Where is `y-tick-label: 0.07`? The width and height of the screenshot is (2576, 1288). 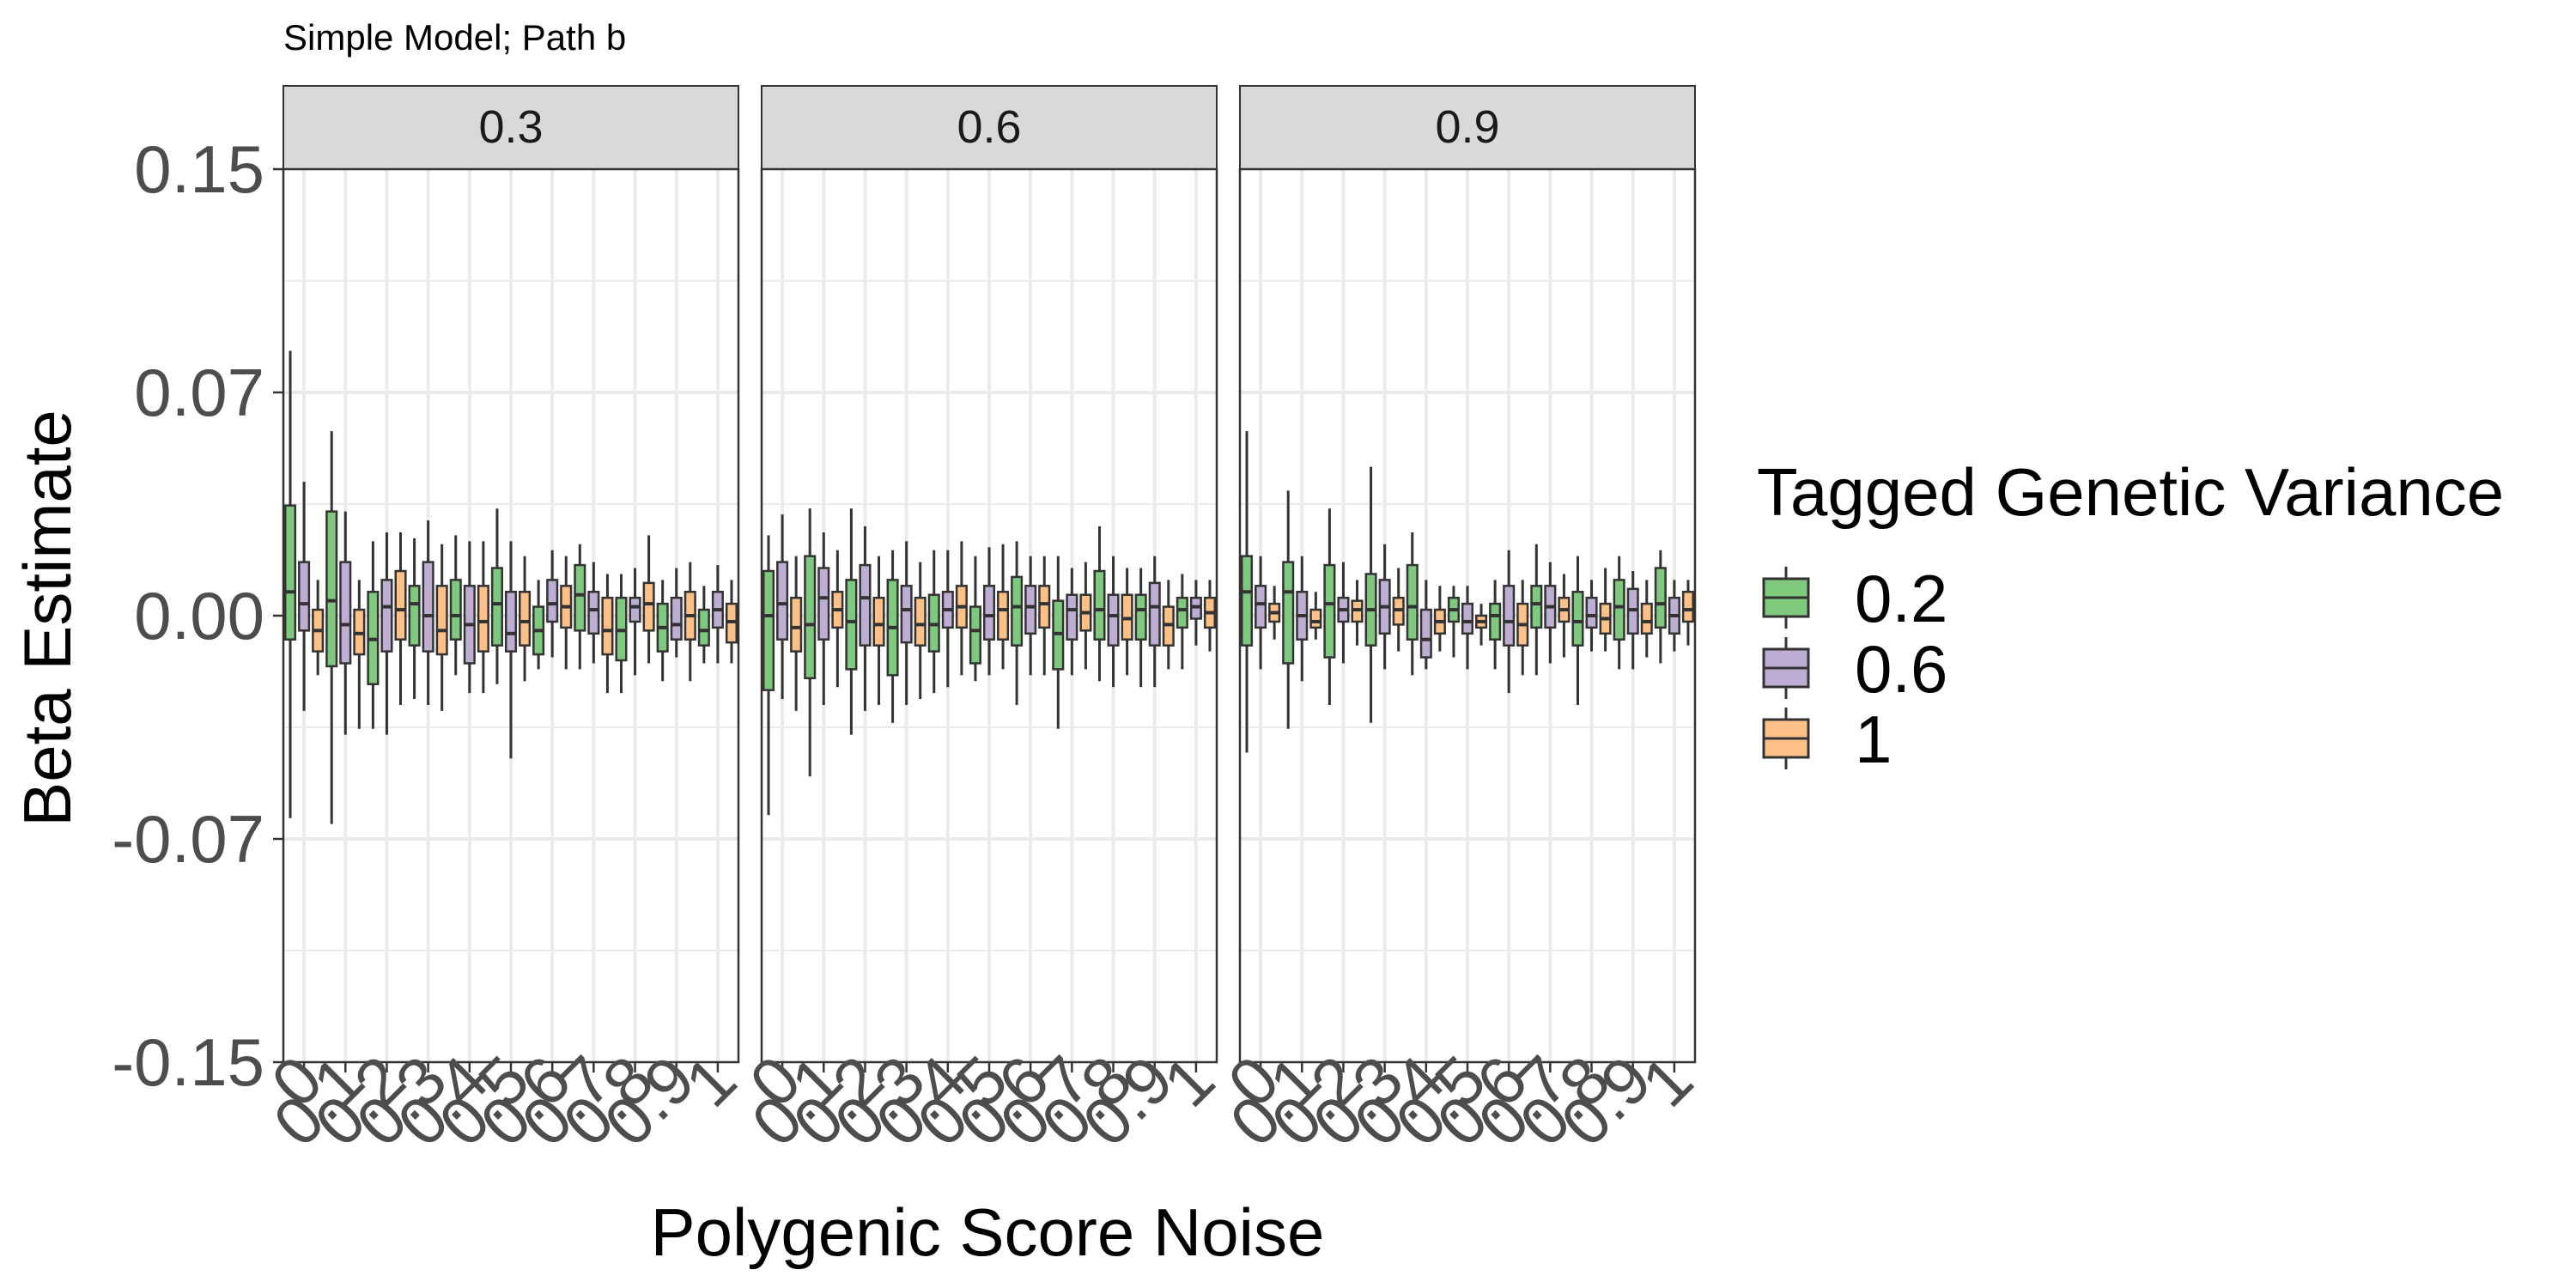 y-tick-label: 0.07 is located at coordinates (199, 392).